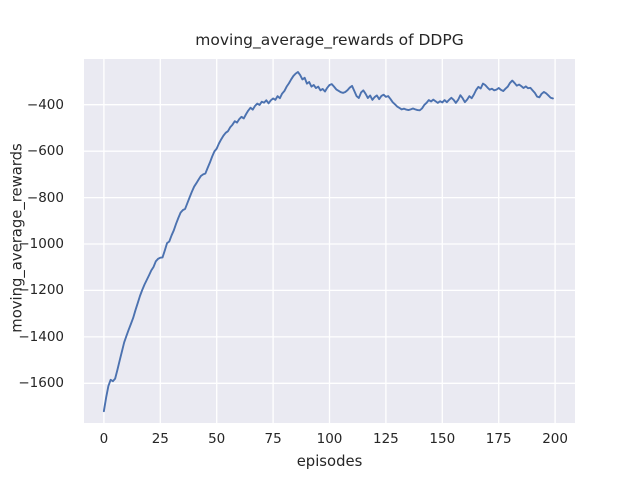 The width and height of the screenshot is (640, 480). Describe the element at coordinates (41, 290) in the screenshot. I see `y-tick-label: −1200` at that location.